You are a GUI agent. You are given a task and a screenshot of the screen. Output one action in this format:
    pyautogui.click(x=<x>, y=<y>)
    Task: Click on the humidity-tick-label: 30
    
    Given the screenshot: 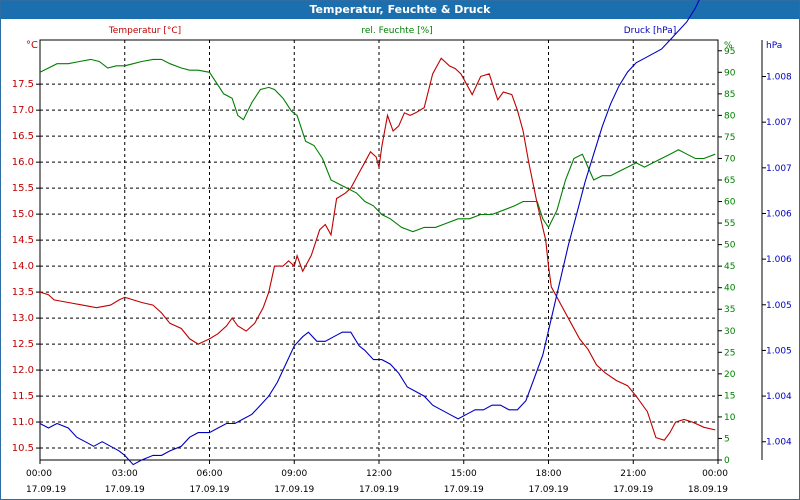 What is the action you would take?
    pyautogui.click(x=730, y=332)
    